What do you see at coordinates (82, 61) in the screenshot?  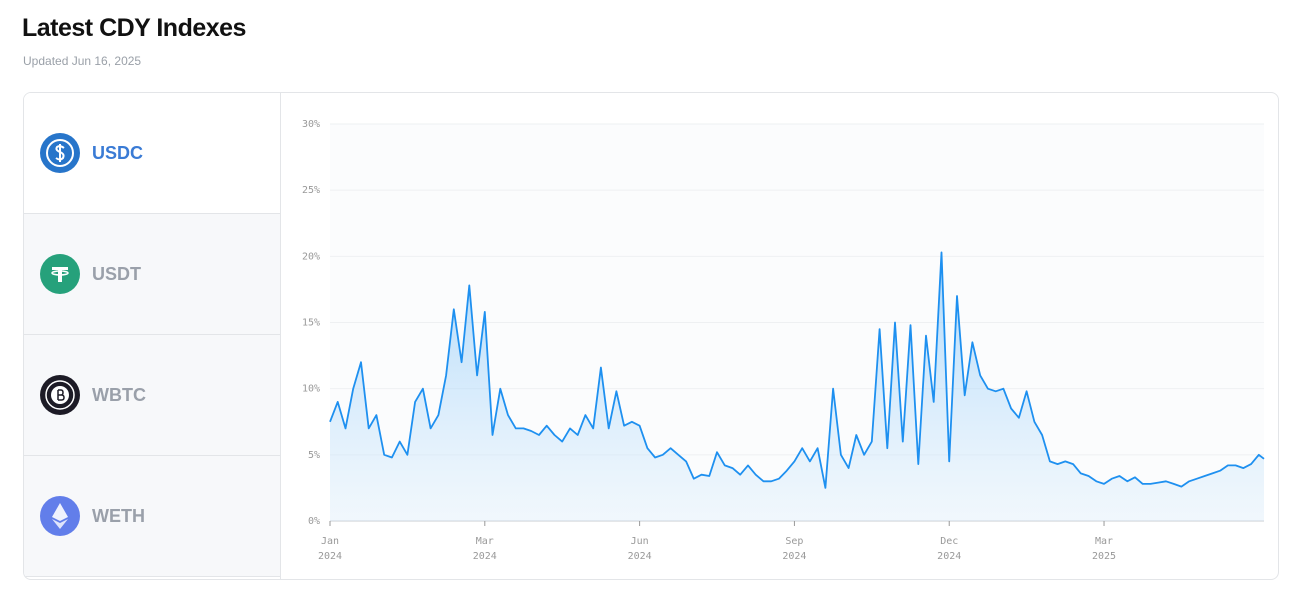 I see `updated-date: Updated Jun 16, 2025` at bounding box center [82, 61].